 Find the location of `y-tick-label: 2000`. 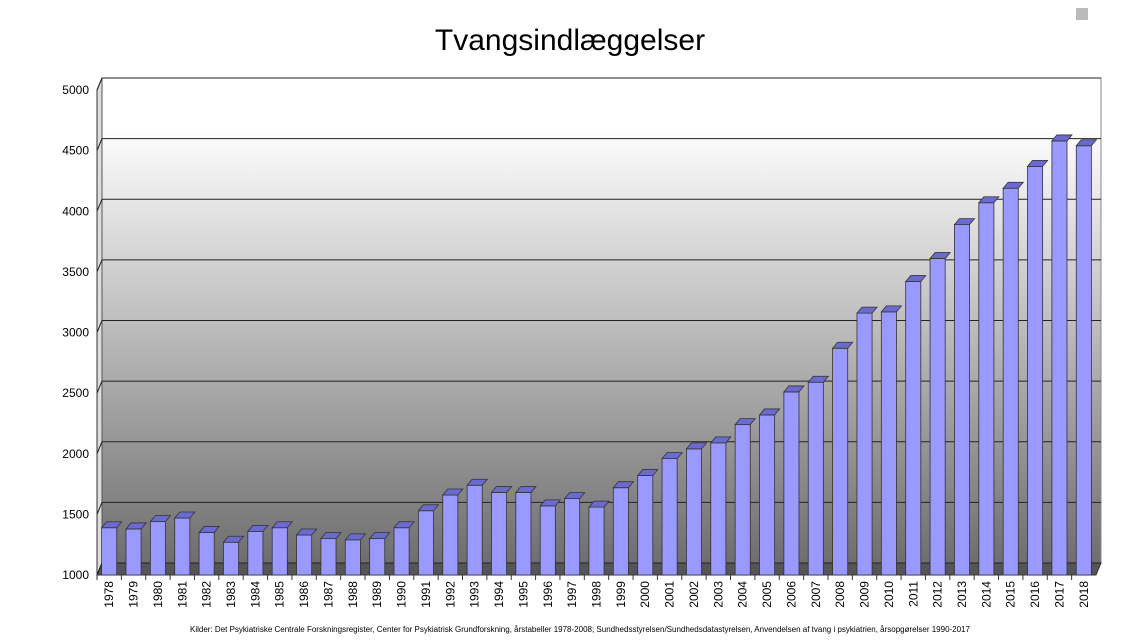

y-tick-label: 2000 is located at coordinates (75, 454).